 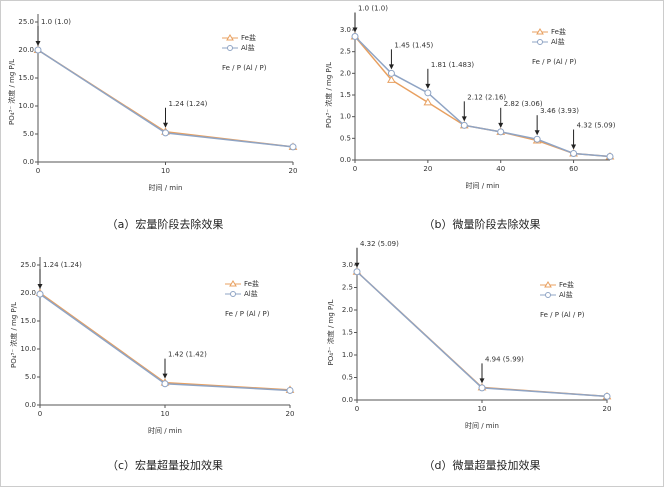 I want to click on x-tick-label: 10, so click(x=165, y=414).